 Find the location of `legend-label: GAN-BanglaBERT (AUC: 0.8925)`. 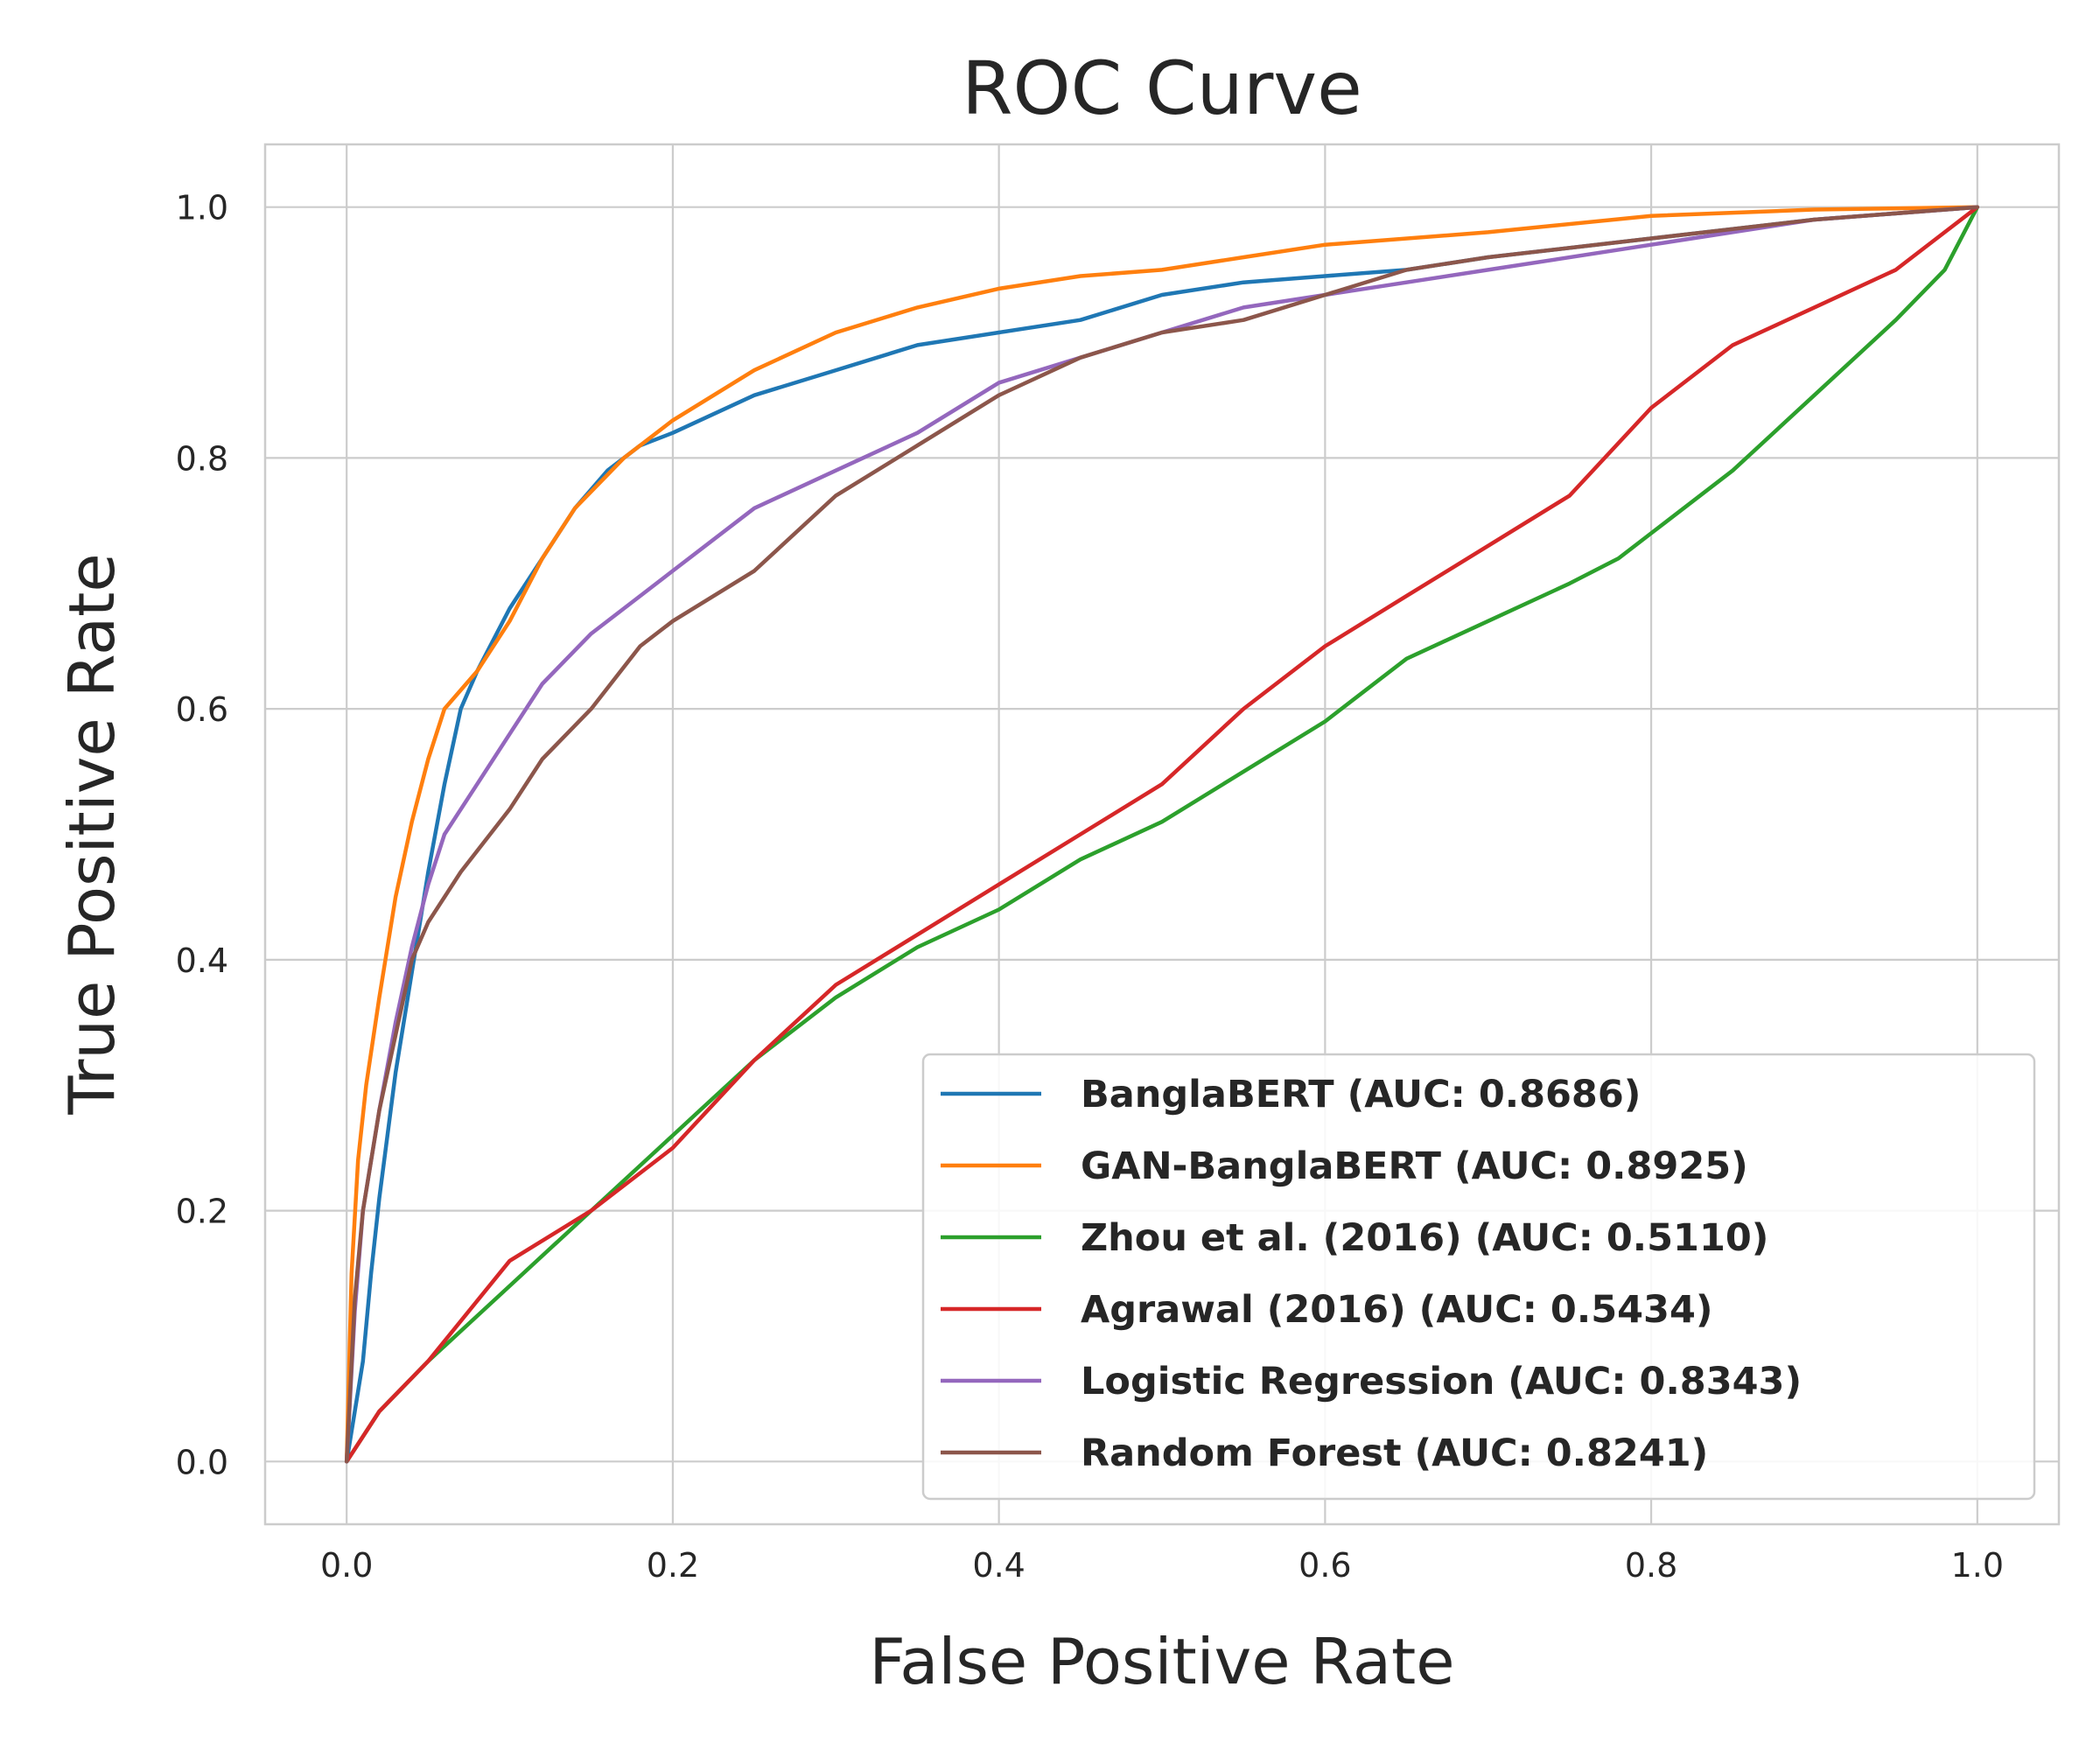

legend-label: GAN-BanglaBERT (AUC: 0.8925) is located at coordinates (1414, 1166).